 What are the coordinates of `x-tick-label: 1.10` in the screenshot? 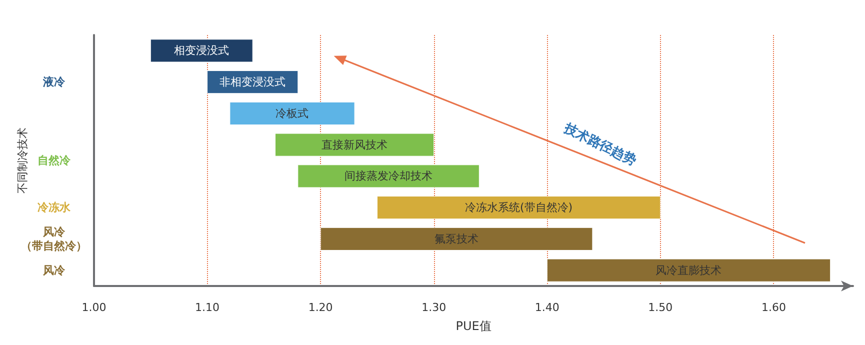 It's located at (207, 307).